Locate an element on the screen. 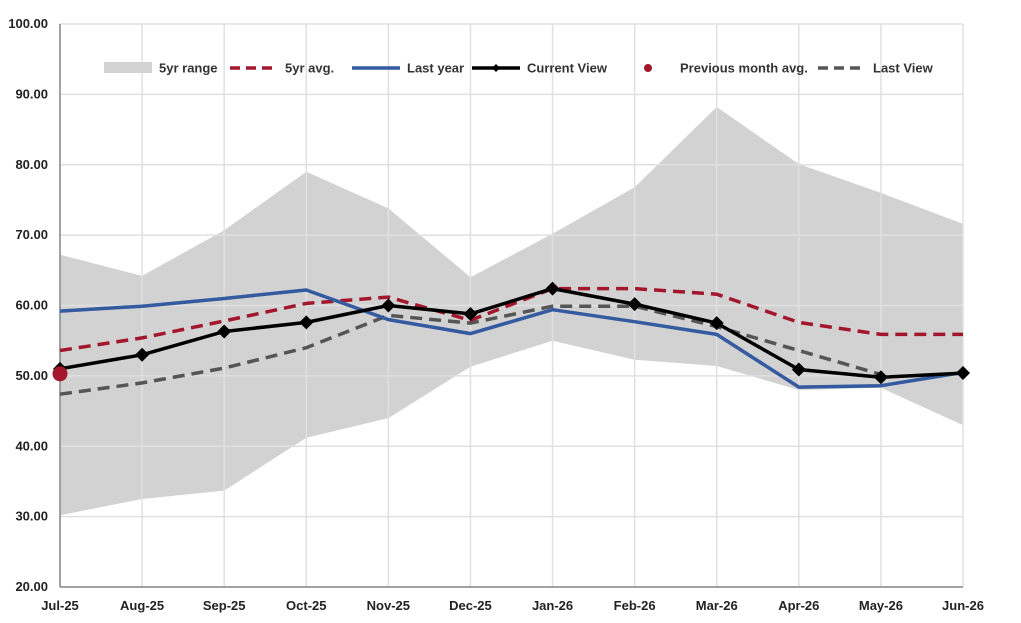 The height and width of the screenshot is (623, 1021). legend-item-last-year: Last year is located at coordinates (408, 68).